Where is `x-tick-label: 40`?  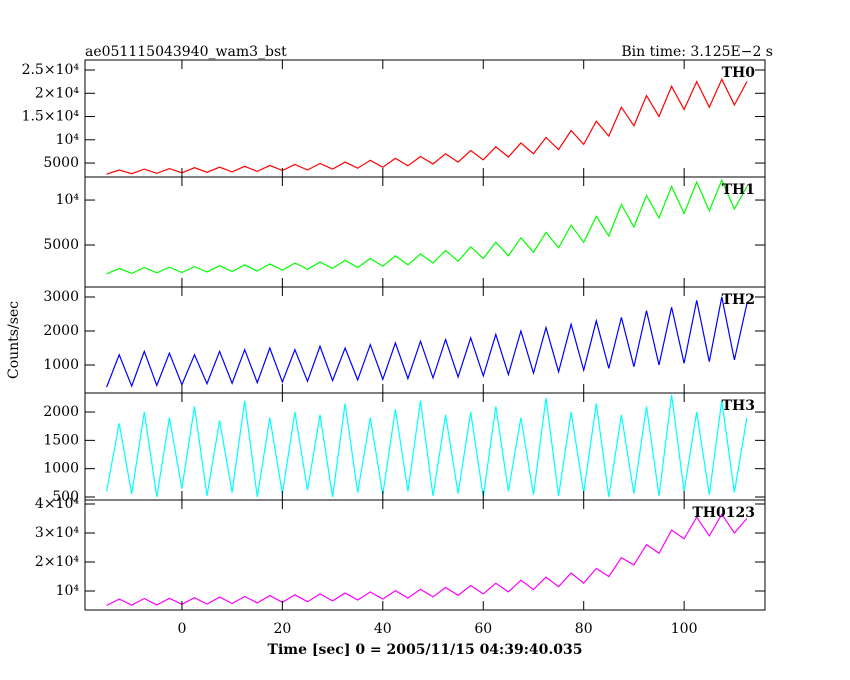
x-tick-label: 40 is located at coordinates (383, 629).